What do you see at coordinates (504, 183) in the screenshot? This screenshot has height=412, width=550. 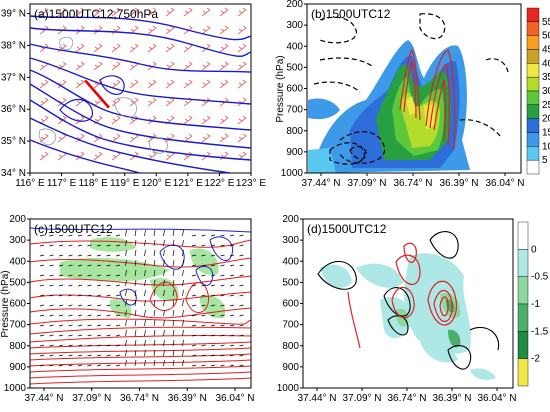 I see `x-tick-label: 36.04° N` at bounding box center [504, 183].